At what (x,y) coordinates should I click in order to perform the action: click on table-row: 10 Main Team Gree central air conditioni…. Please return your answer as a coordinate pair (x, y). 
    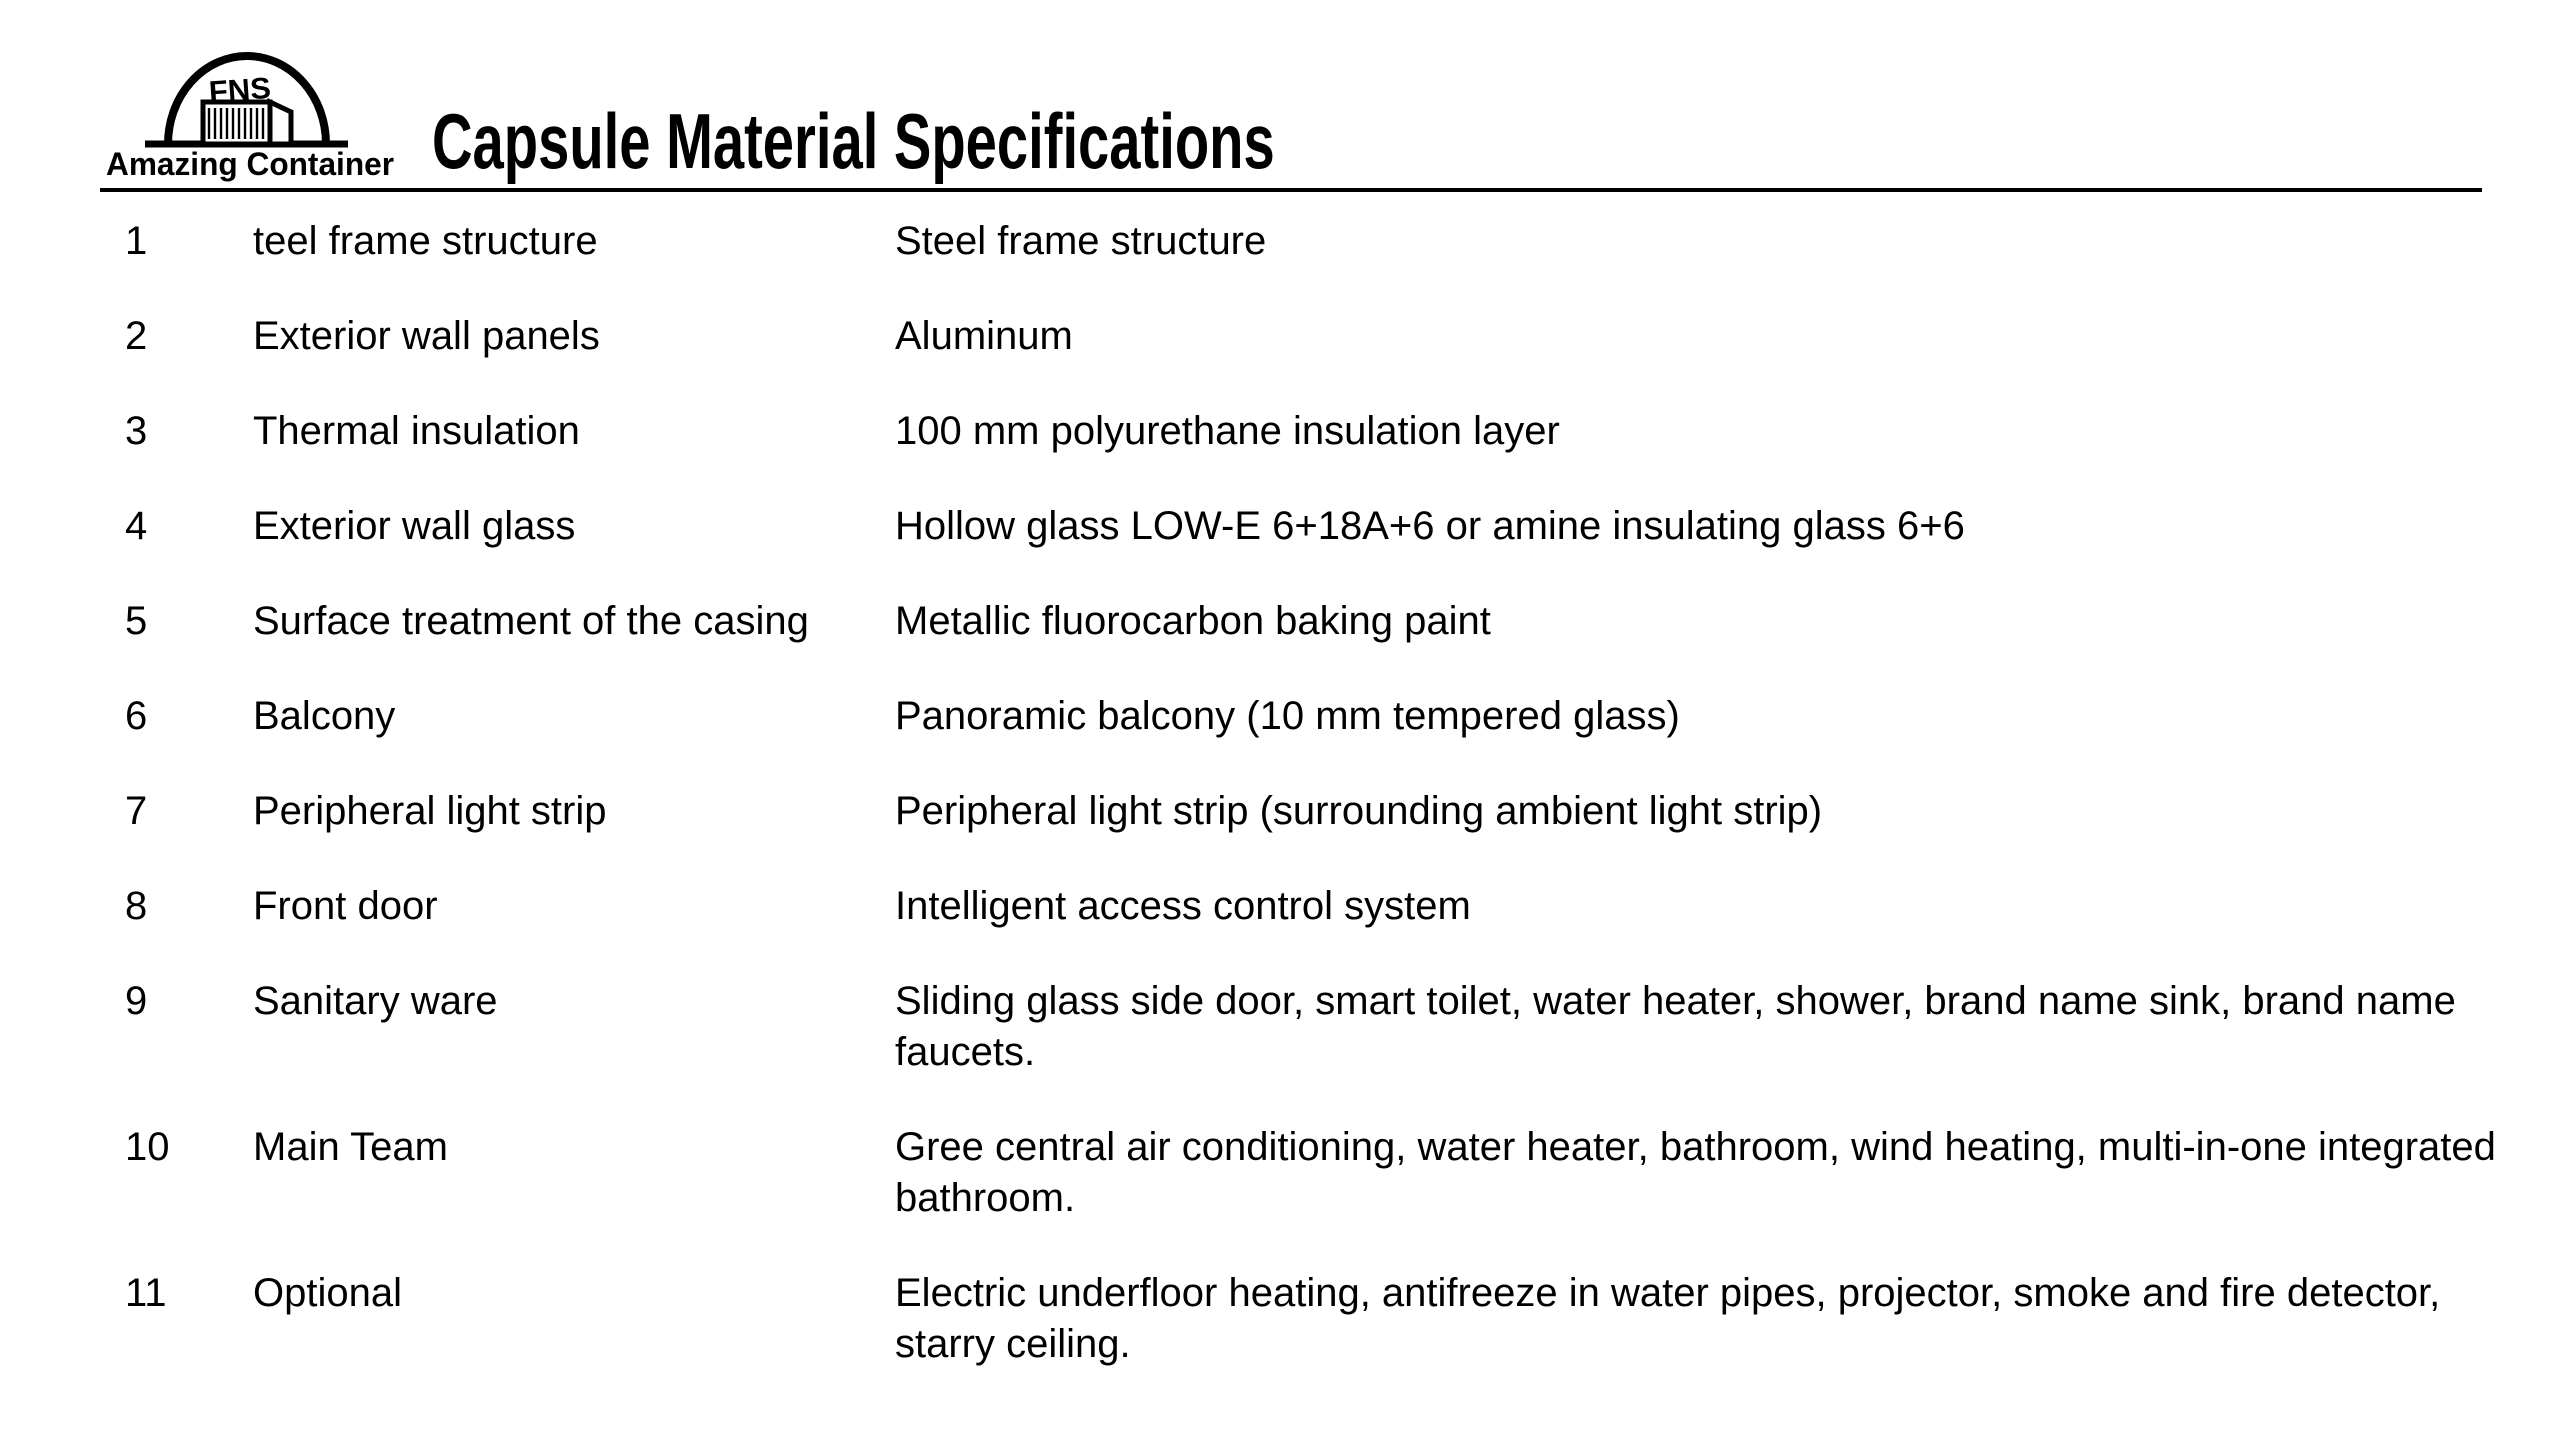
    Looking at the image, I should click on (1310, 1173).